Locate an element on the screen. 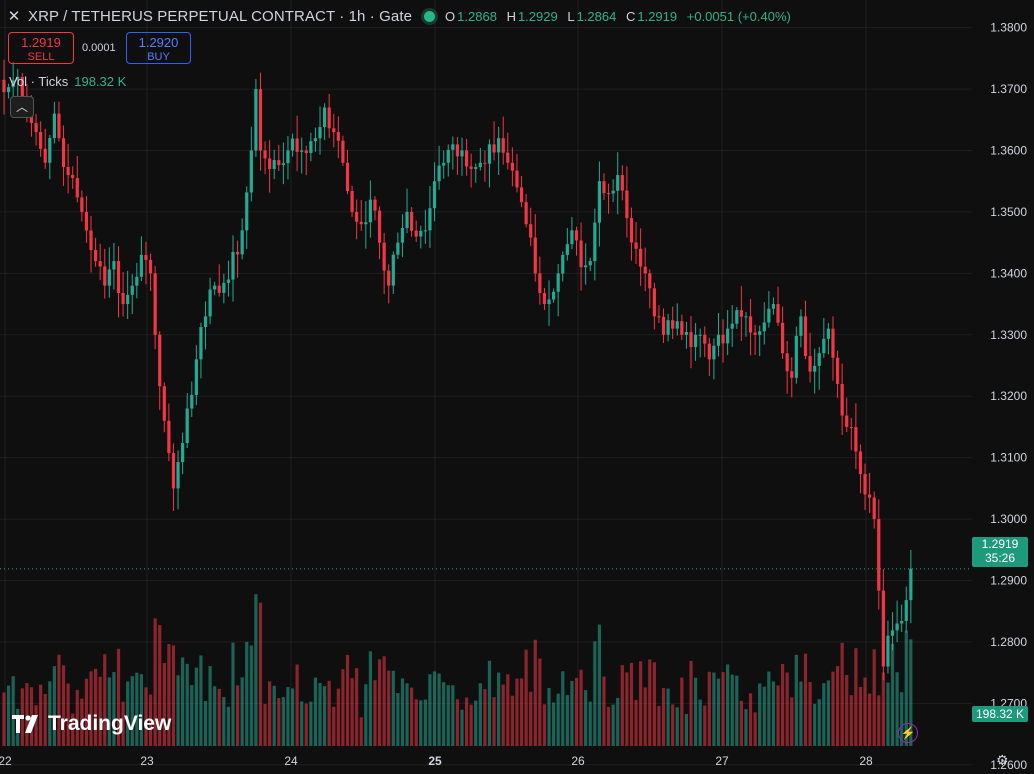 This screenshot has height=774, width=1034. tradingview-logo-icon is located at coordinates (25, 724).